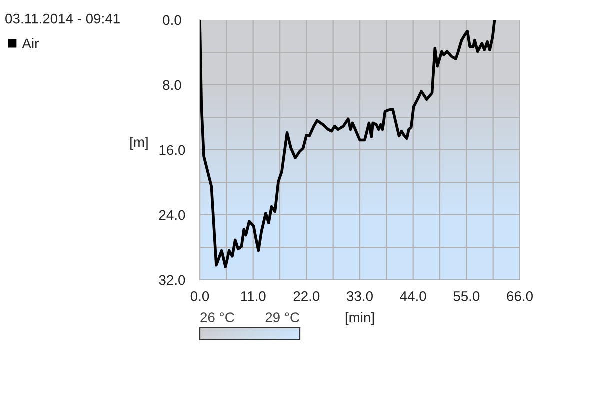 The image size is (600, 400). I want to click on x-tick-label: 0.0, so click(200, 296).